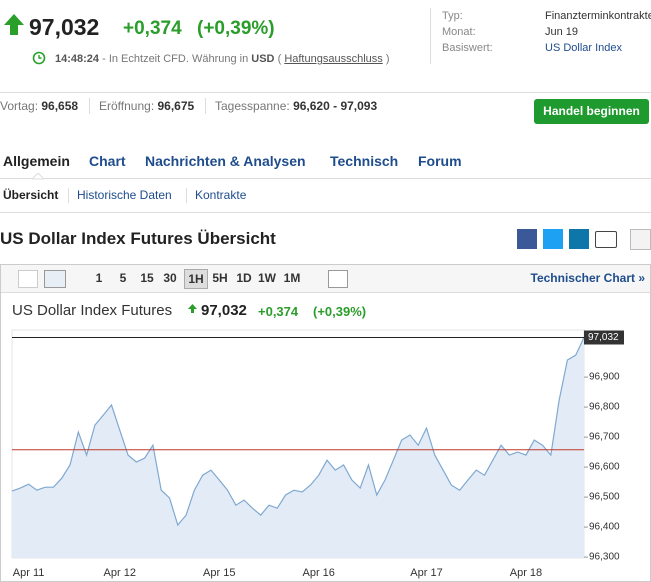 This screenshot has width=651, height=582. Describe the element at coordinates (219, 573) in the screenshot. I see `x-tick-label: Apr 15` at that location.